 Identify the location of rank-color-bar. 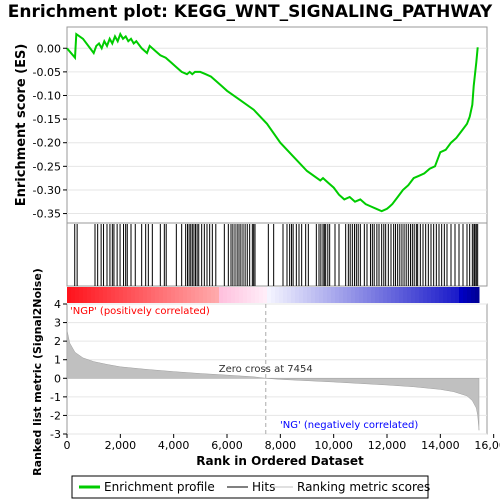
(273, 295).